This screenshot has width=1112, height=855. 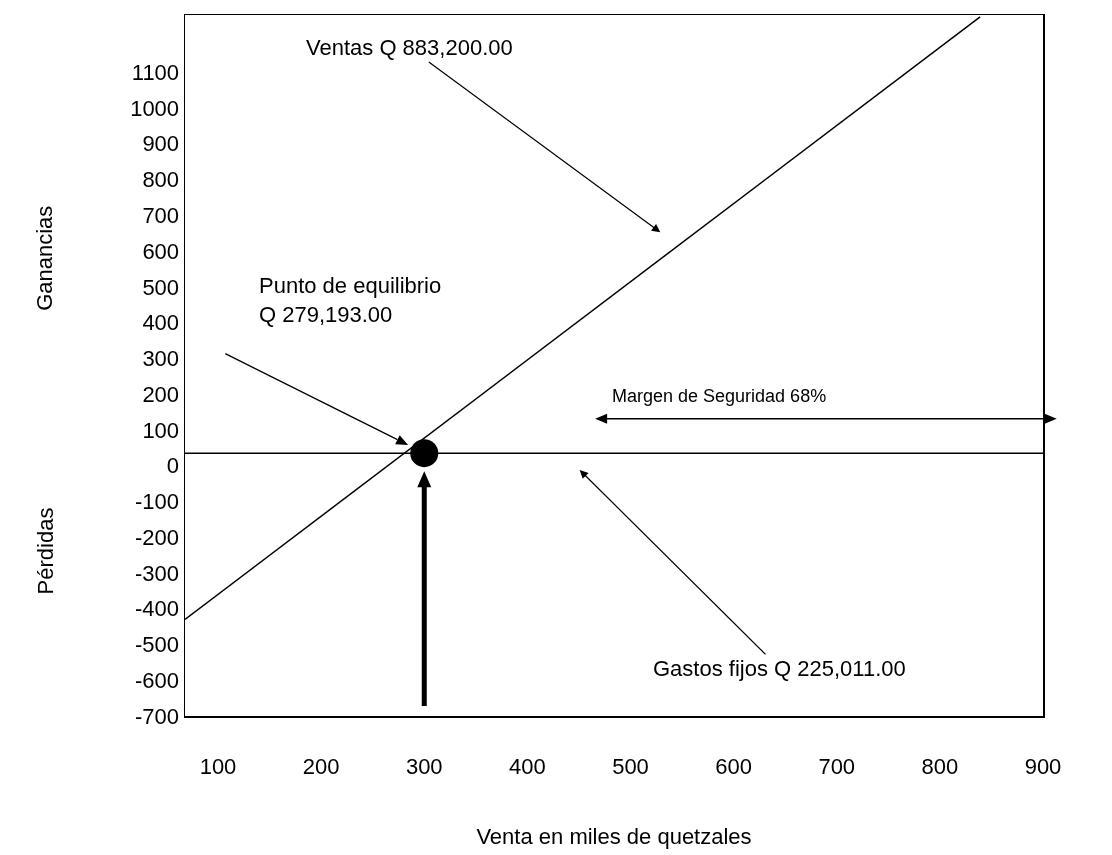 What do you see at coordinates (161, 394) in the screenshot?
I see `y-tick-label: 200` at bounding box center [161, 394].